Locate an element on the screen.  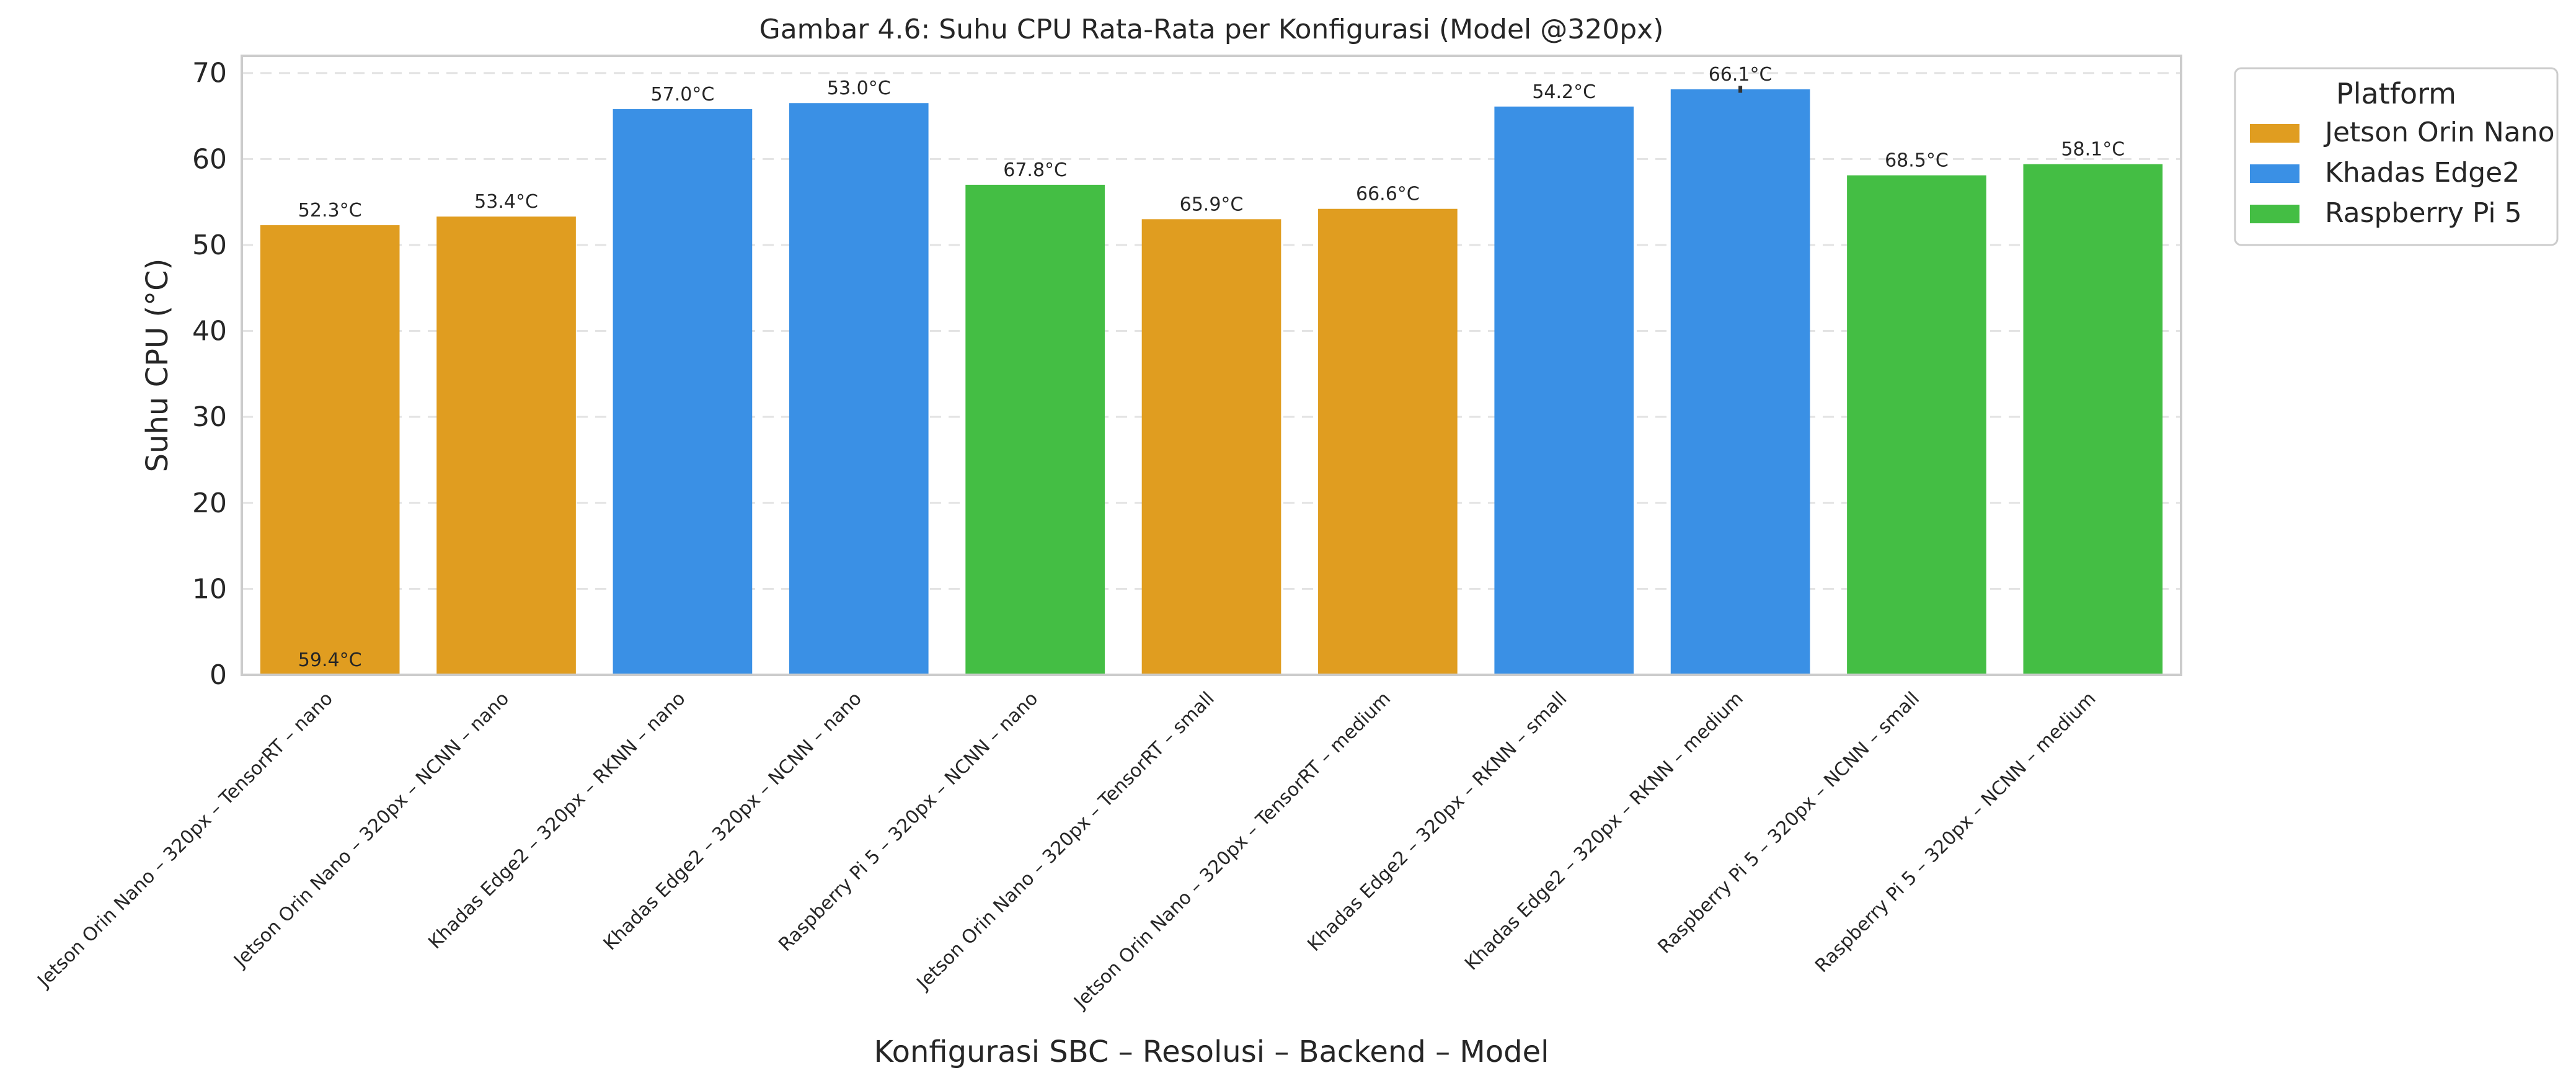
y-tick-label: 50 is located at coordinates (209, 245).